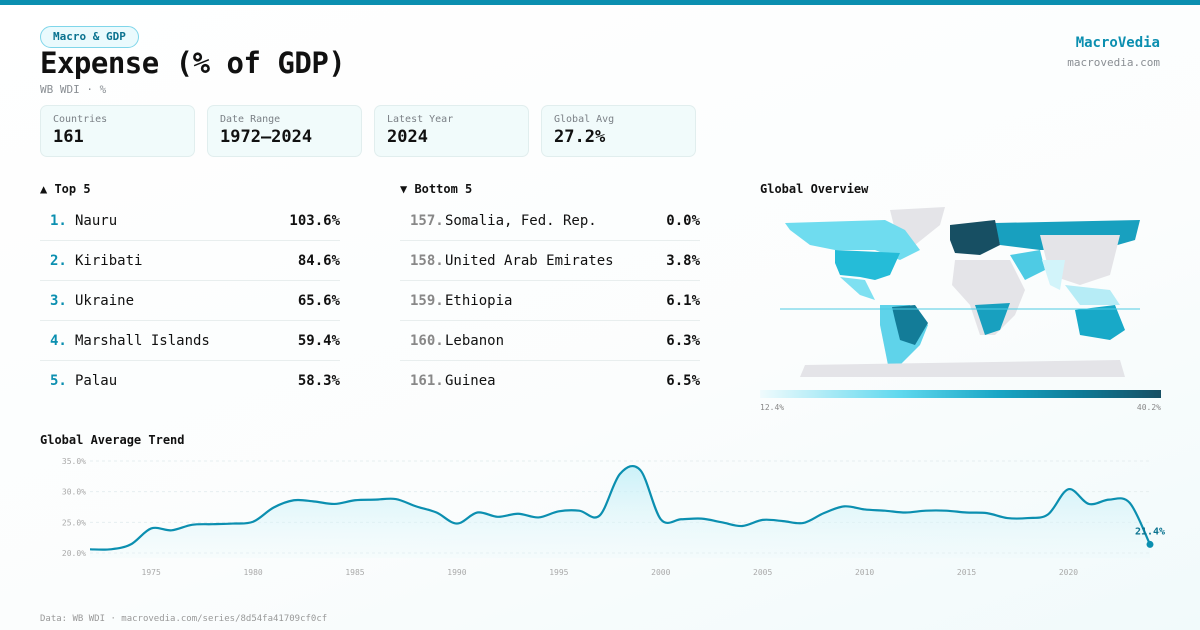  I want to click on map-mexico, so click(857, 288).